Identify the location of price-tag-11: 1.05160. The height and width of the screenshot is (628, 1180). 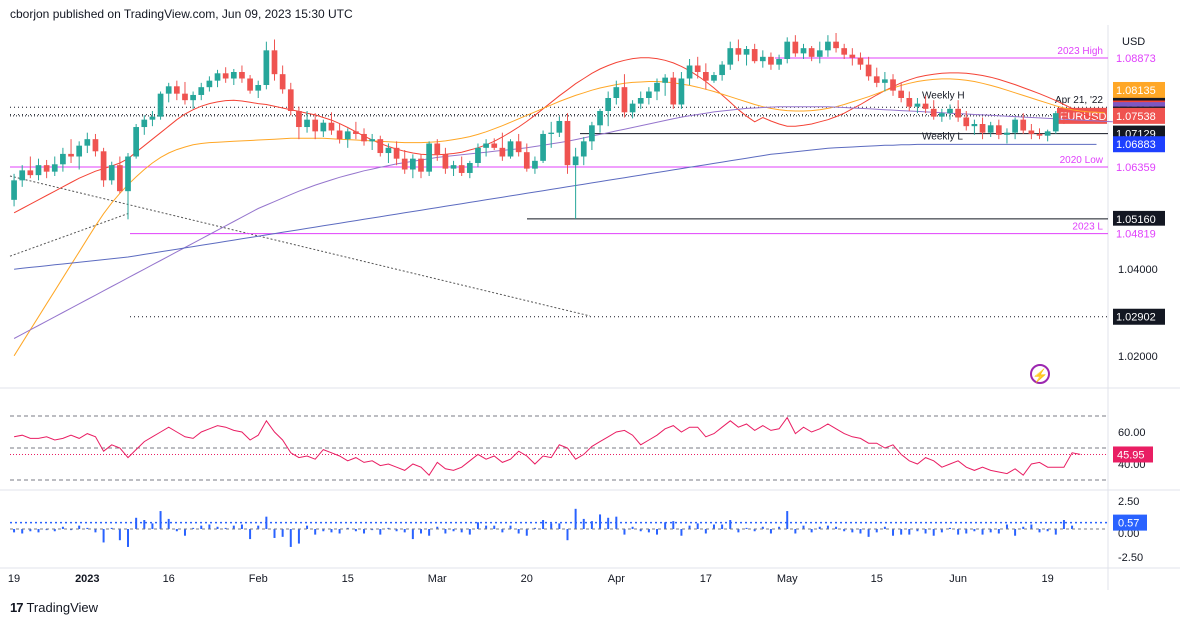
(1139, 218).